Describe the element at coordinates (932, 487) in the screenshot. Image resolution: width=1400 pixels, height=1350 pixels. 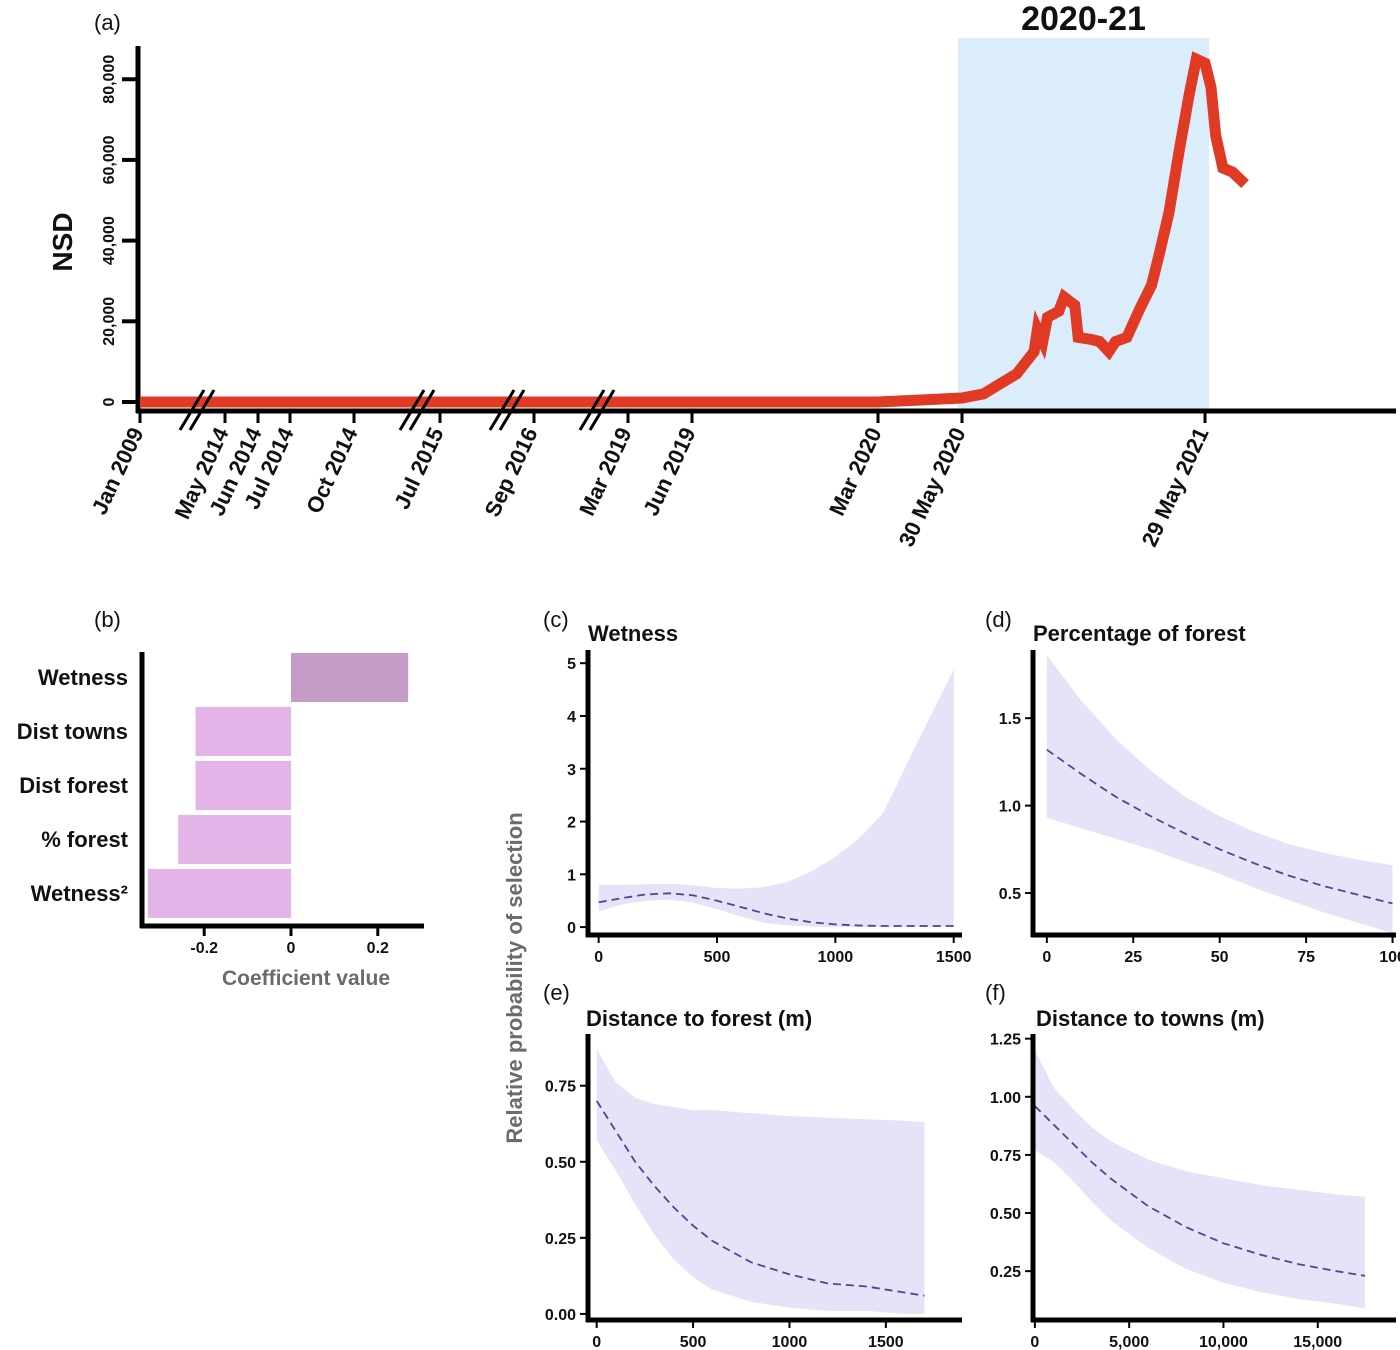
I see `x-tick-label: 30 May 2020` at that location.